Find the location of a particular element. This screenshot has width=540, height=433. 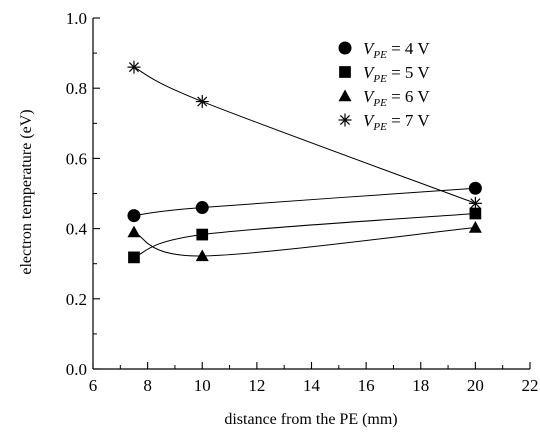

y-tick-label: 0.8 is located at coordinates (76, 88).